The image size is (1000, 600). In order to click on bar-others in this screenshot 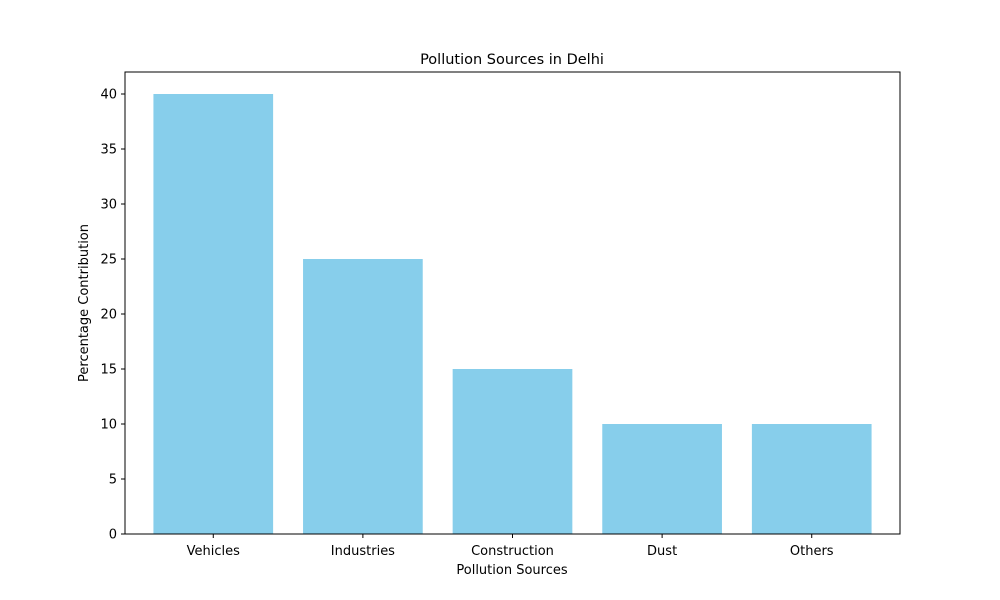, I will do `click(811, 479)`.